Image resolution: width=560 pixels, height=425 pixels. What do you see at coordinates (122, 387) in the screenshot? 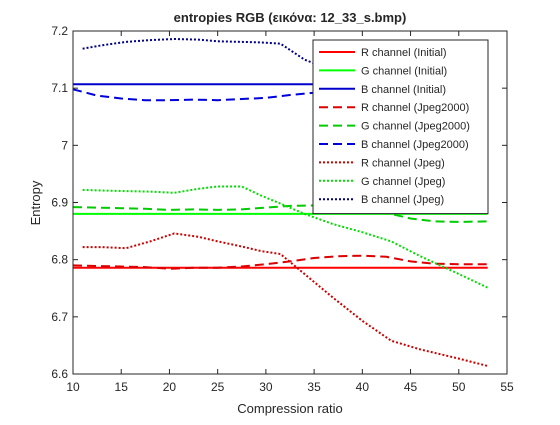
I see `x-tick-label: 15` at bounding box center [122, 387].